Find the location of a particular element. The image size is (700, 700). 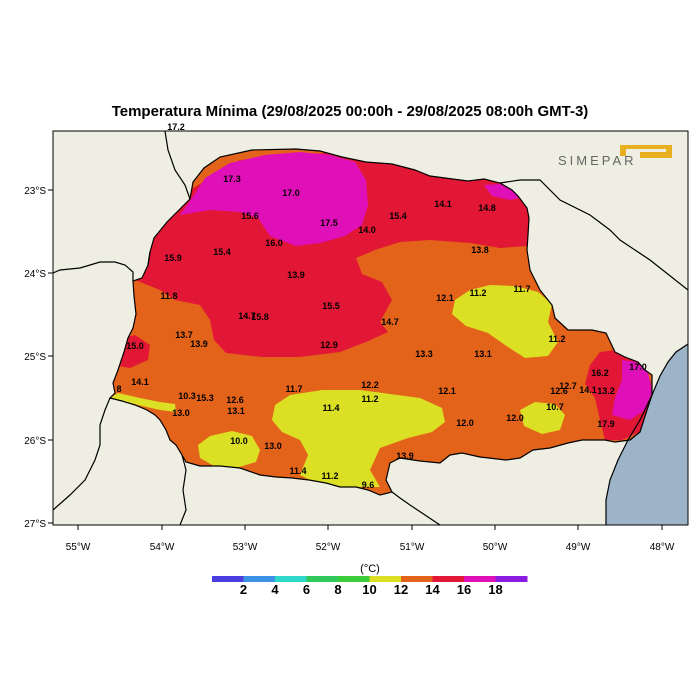

station-value: 14.8 is located at coordinates (487, 208).